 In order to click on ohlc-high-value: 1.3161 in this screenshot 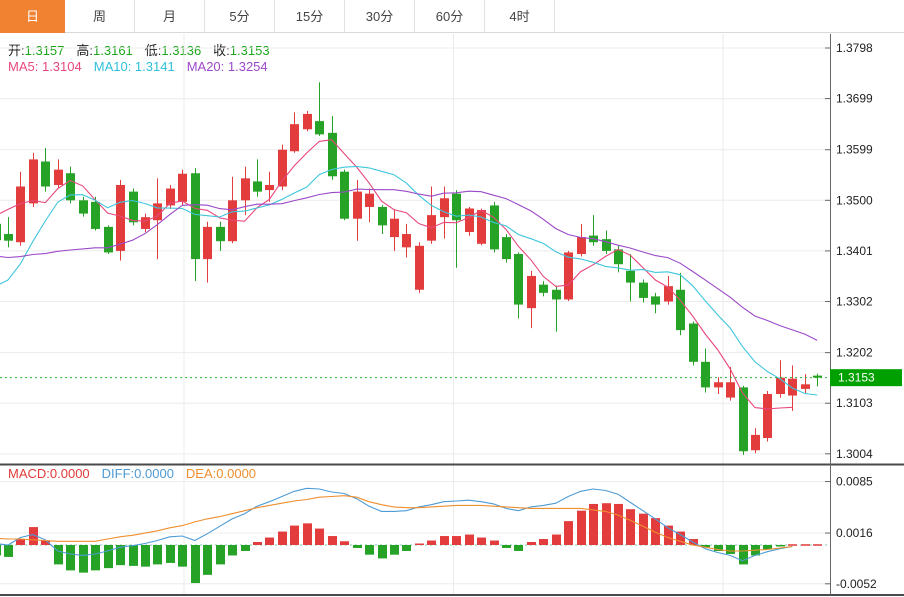, I will do `click(113, 50)`.